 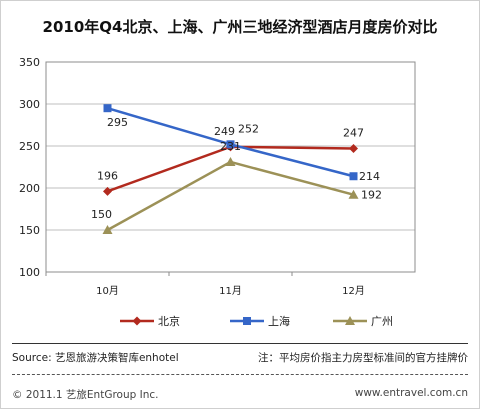 What do you see at coordinates (371, 195) in the screenshot?
I see `data-label-2-2: 192` at bounding box center [371, 195].